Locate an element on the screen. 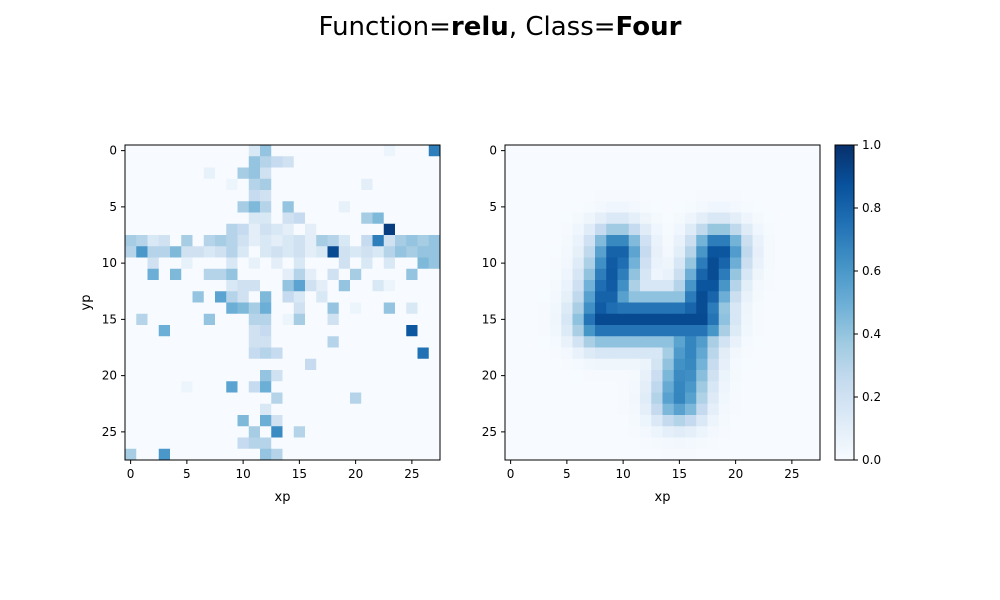  heatmap-left-xtick-label: 0 is located at coordinates (131, 474).